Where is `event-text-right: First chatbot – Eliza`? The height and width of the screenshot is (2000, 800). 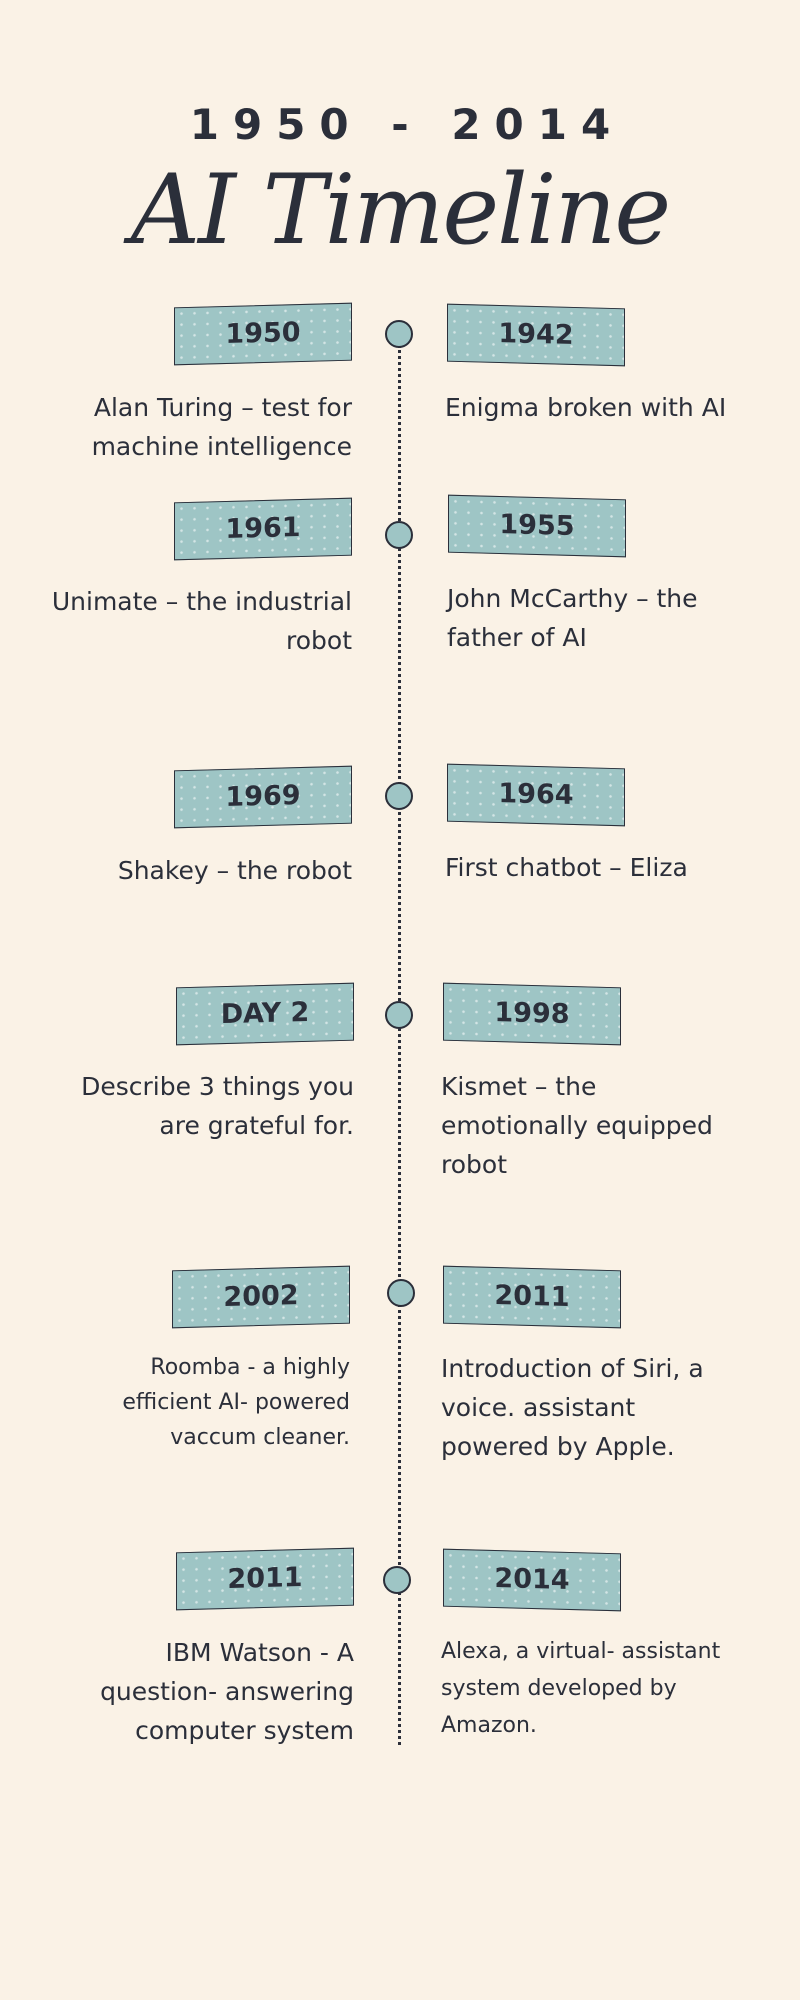
event-text-right: First chatbot – Eliza is located at coordinates (566, 867).